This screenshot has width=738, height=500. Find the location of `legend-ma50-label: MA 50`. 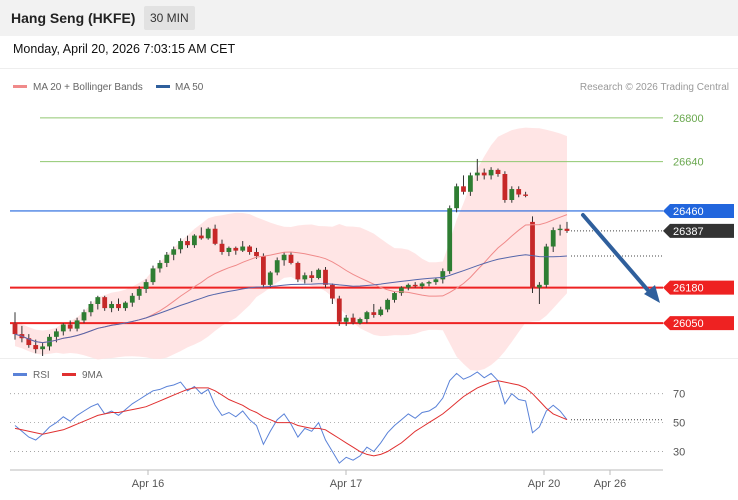

legend-ma50-label: MA 50 is located at coordinates (189, 87).